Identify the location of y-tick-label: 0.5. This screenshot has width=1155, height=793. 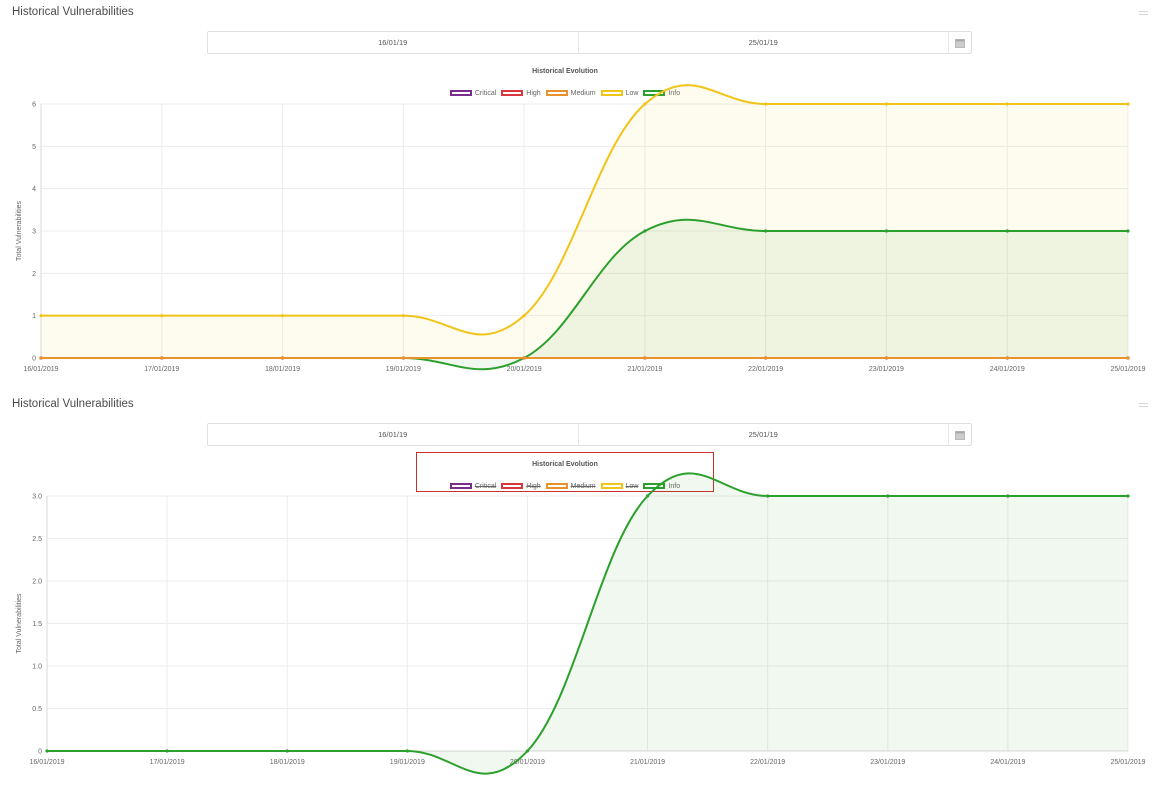
(37, 709).